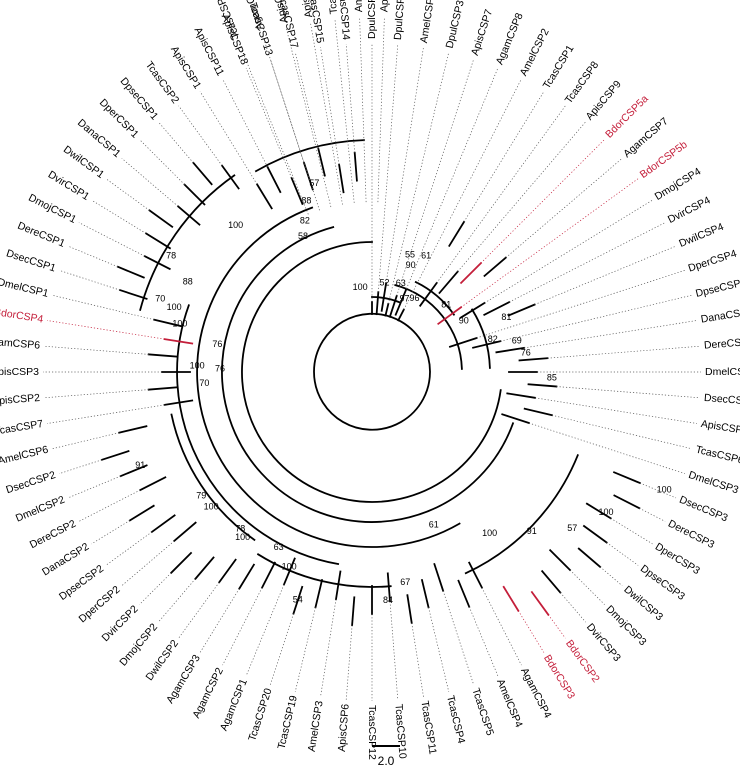  What do you see at coordinates (316, 726) in the screenshot?
I see `leaf-label: AmelCSP3` at bounding box center [316, 726].